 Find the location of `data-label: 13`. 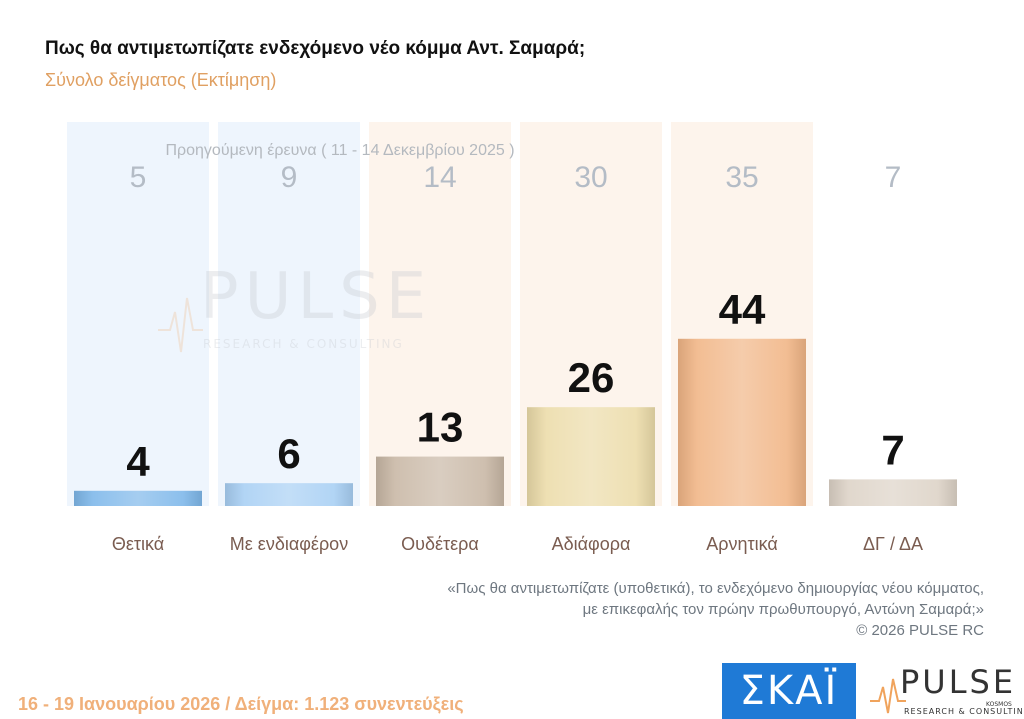

data-label: 13 is located at coordinates (440, 427).